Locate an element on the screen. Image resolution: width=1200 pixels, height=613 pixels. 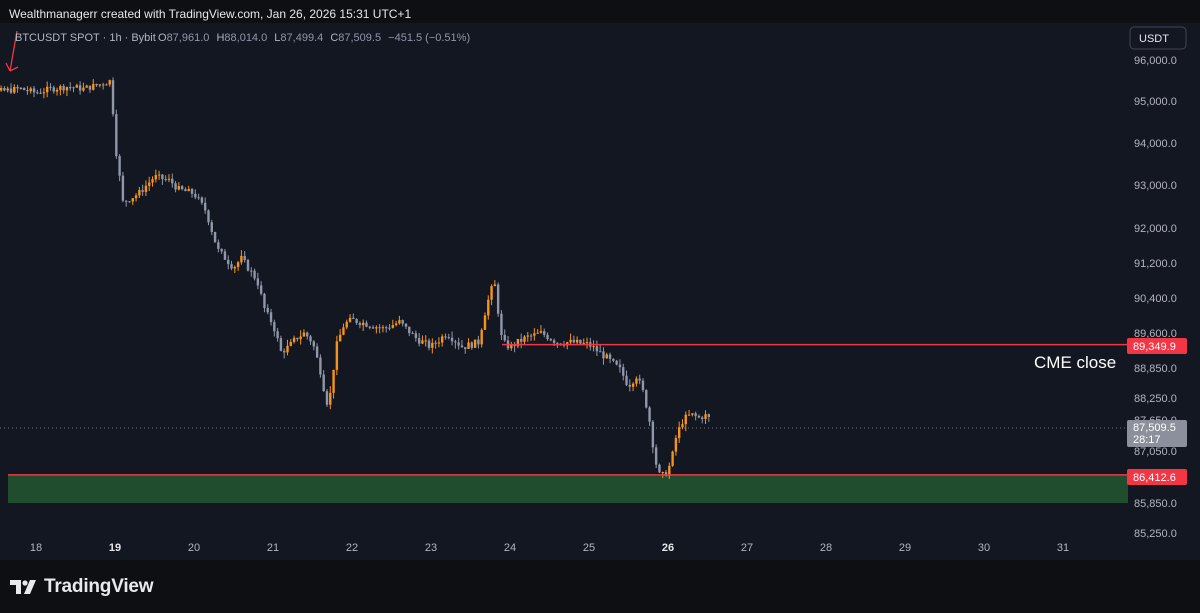
footer-brand: TradingView is located at coordinates (82, 587).